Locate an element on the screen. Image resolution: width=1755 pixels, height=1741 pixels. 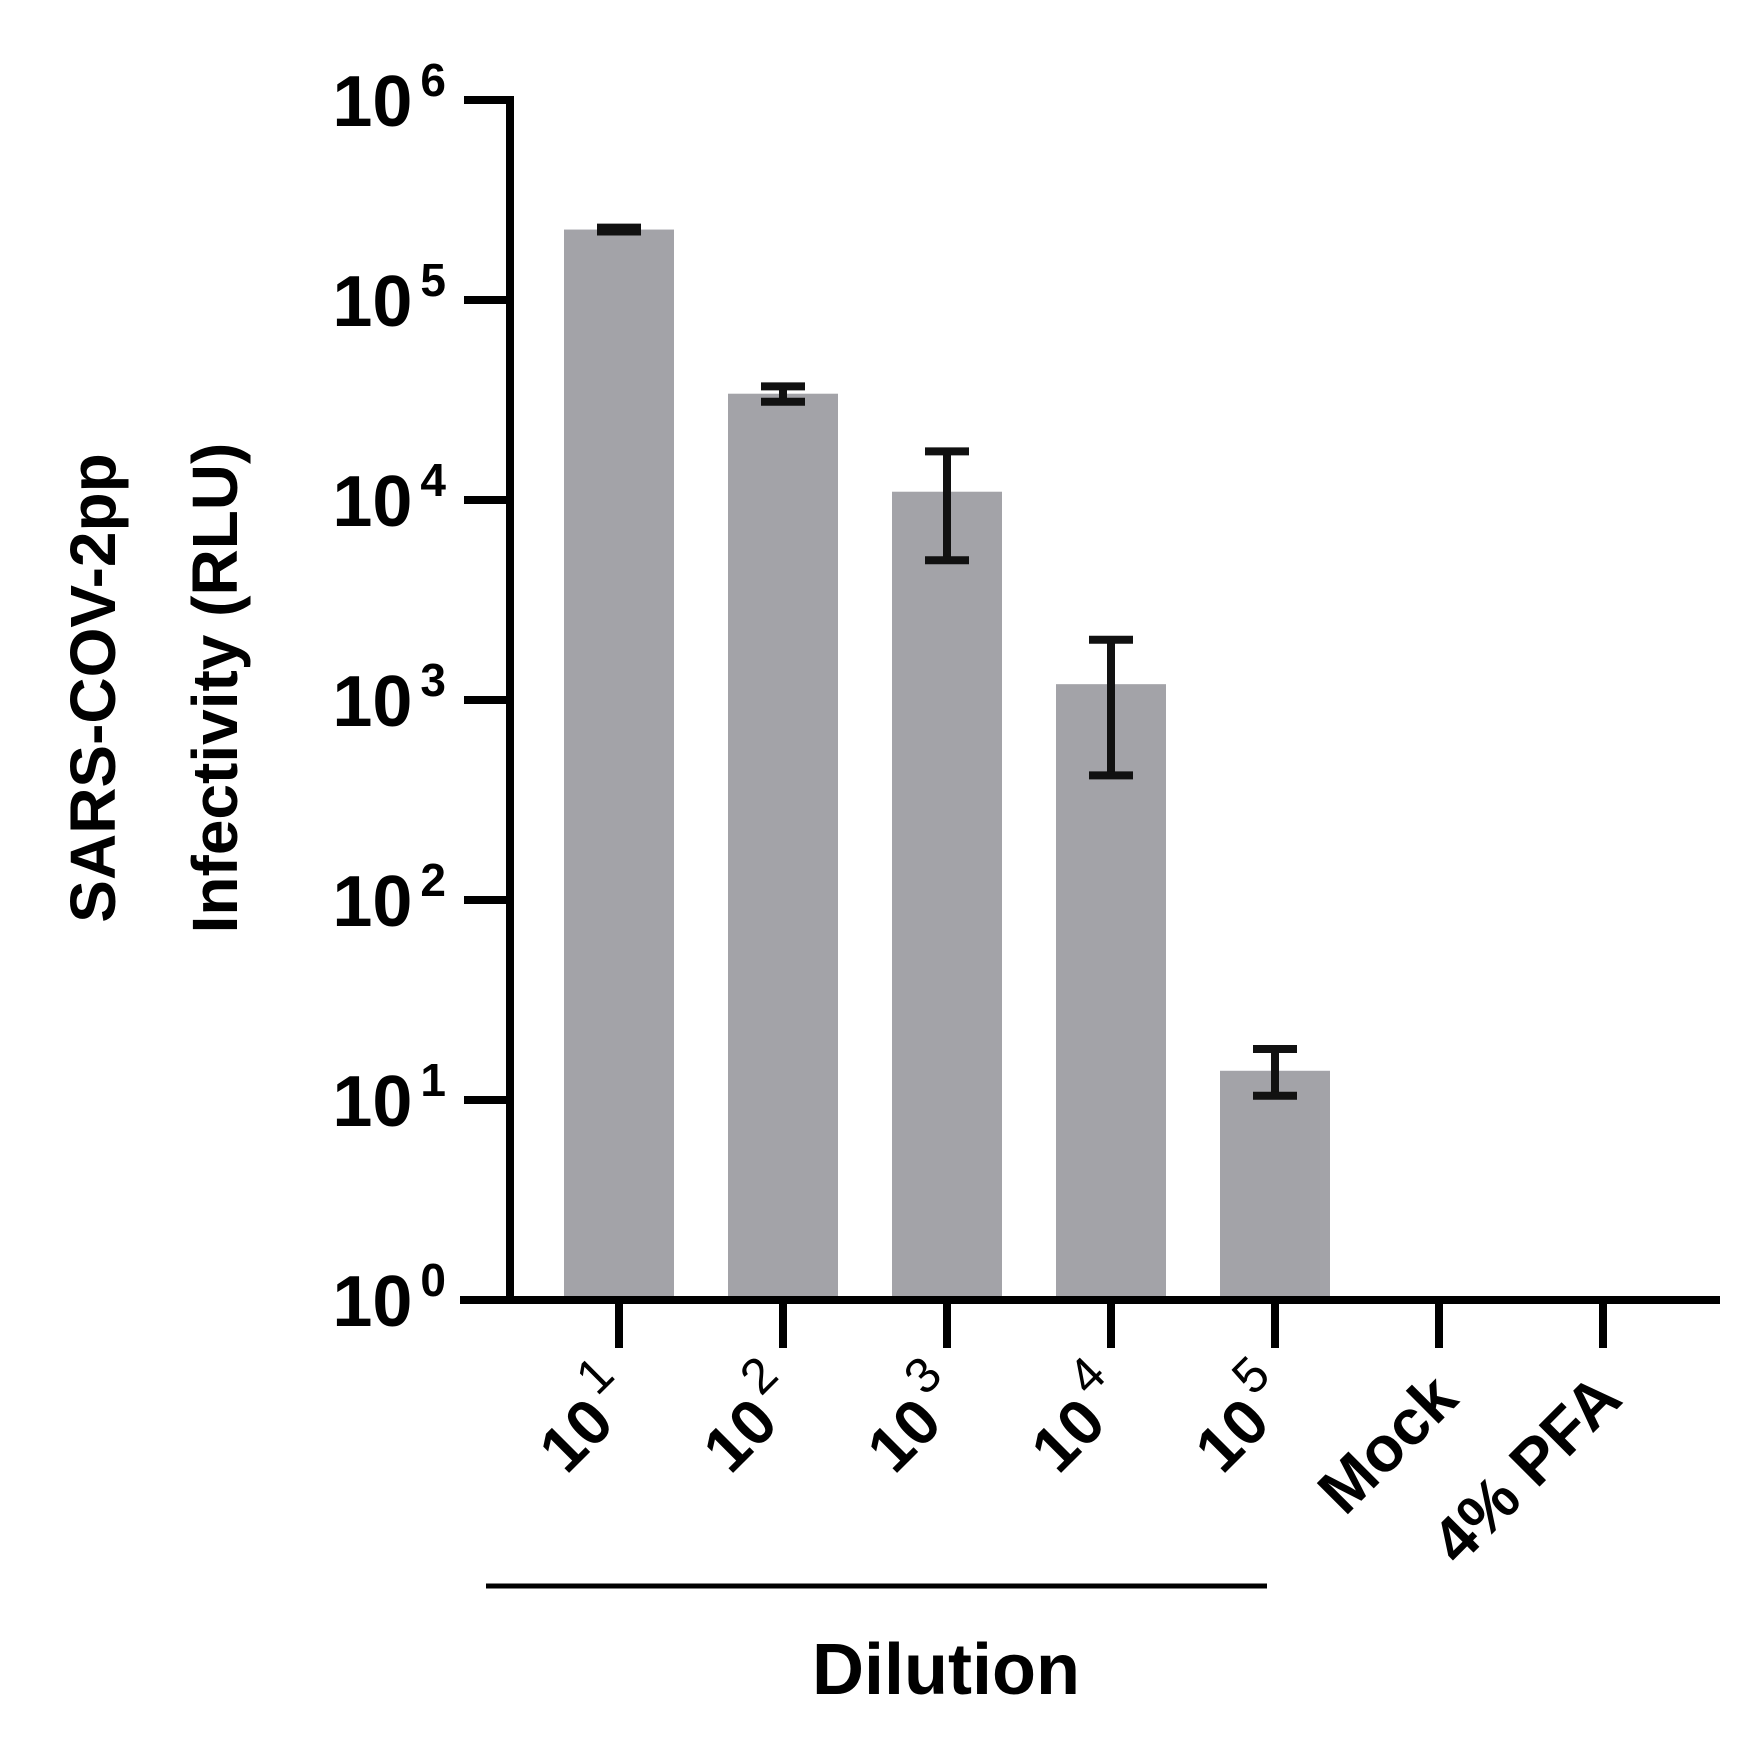
y-tick-exponent: 1 is located at coordinates (433, 1080).